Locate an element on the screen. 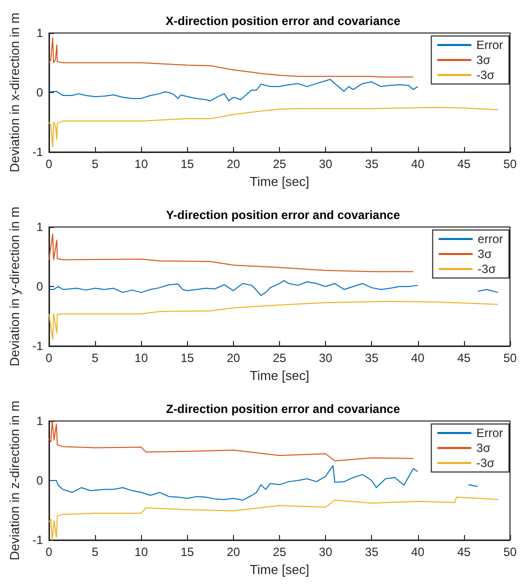 The width and height of the screenshot is (521, 584). legend-label: error is located at coordinates (491, 239).